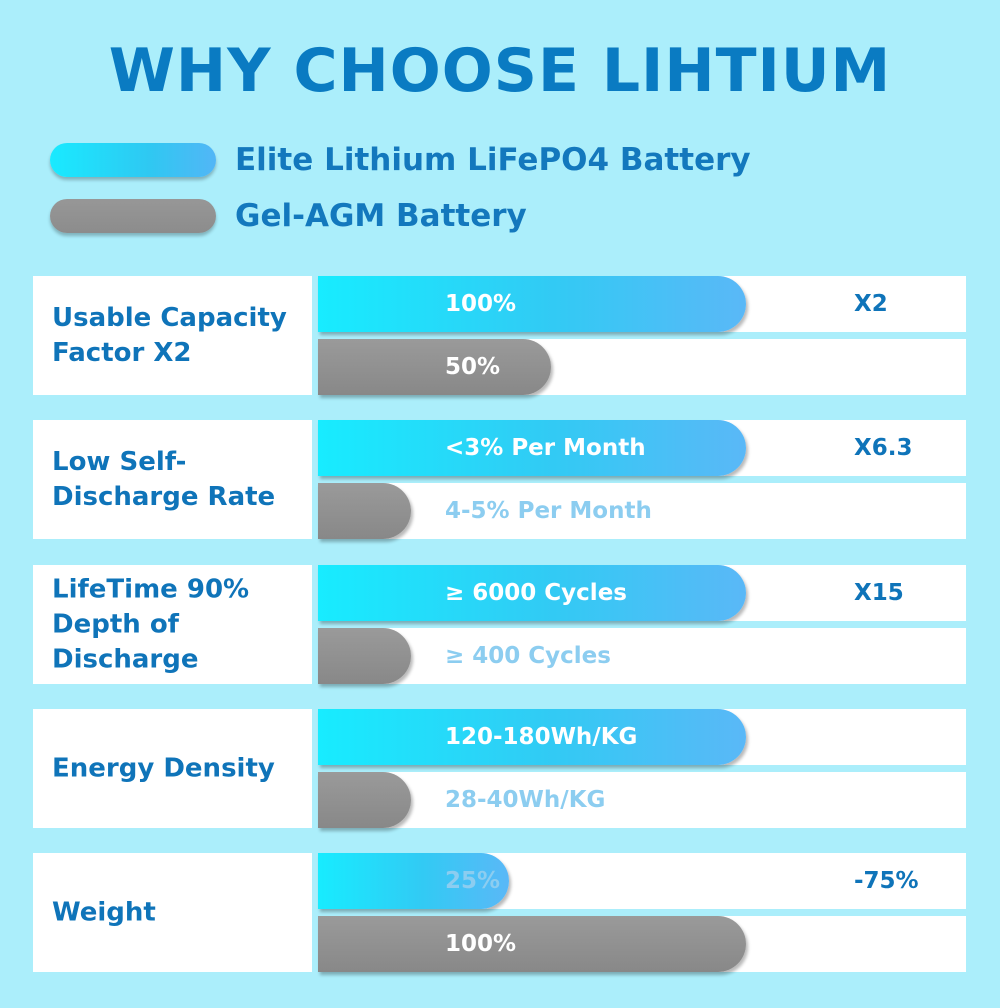 The height and width of the screenshot is (1008, 1000). I want to click on row-label-box: Energy Density, so click(172, 768).